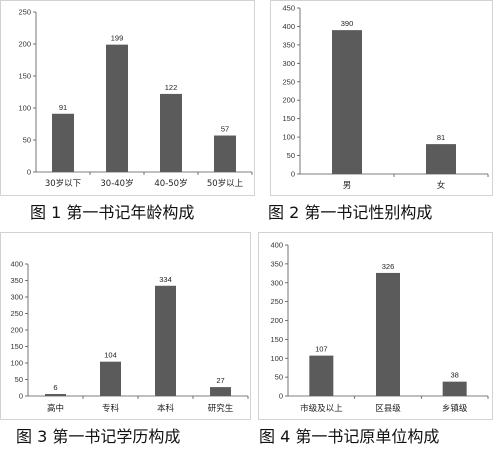  I want to click on x-tick-label: 高中, so click(55, 408).